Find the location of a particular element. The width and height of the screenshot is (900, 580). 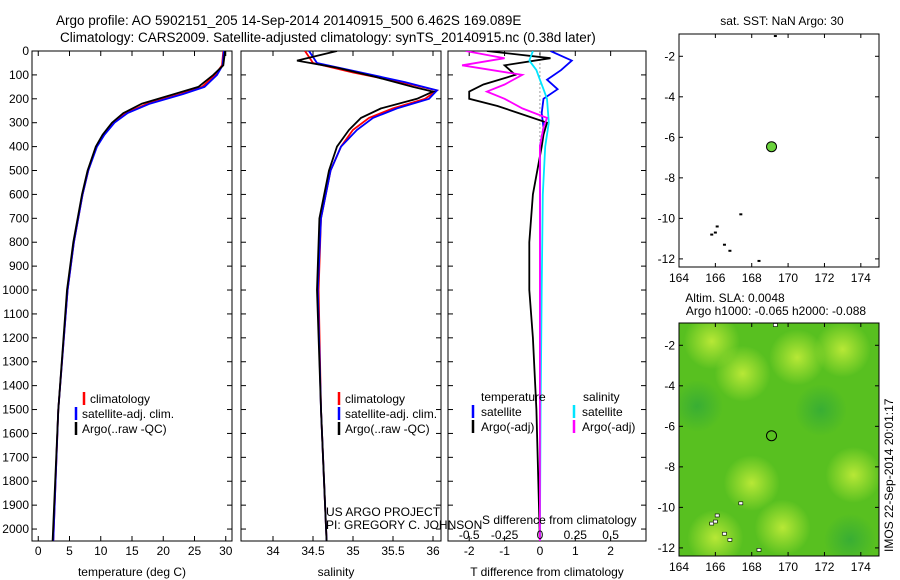

x-tick-label: -1 is located at coordinates (504, 551).